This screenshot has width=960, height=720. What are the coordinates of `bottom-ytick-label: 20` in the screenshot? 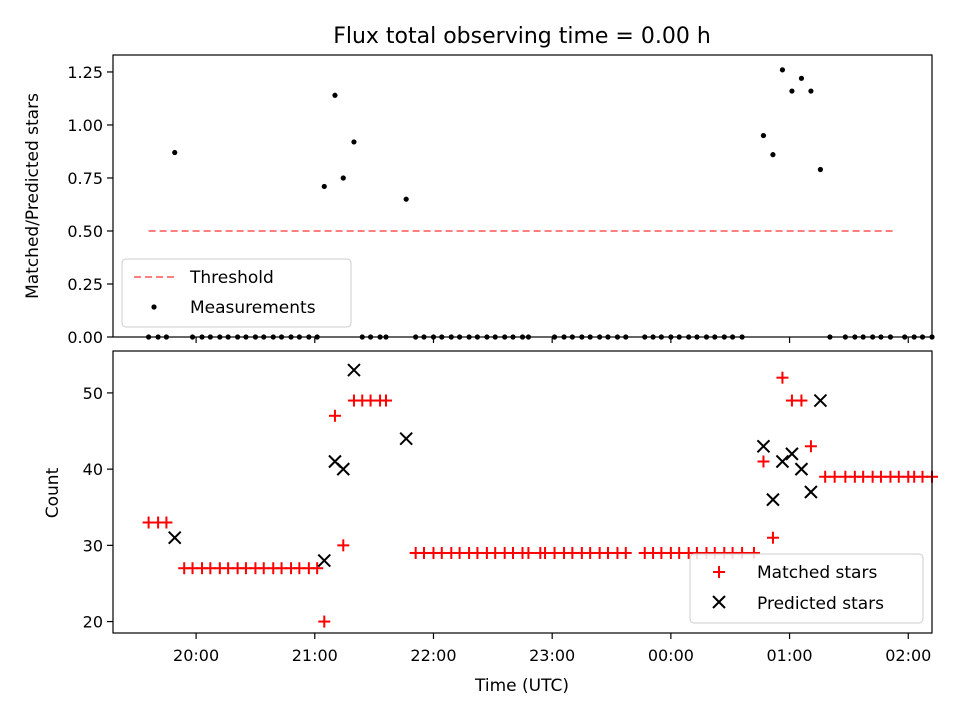 It's located at (93, 622).